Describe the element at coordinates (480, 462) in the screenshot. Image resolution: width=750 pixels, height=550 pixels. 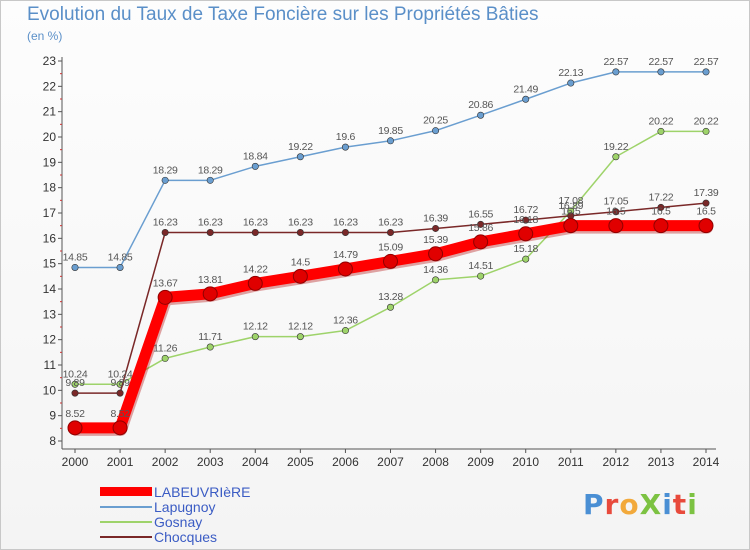
I see `x-tick-label: 2009` at that location.